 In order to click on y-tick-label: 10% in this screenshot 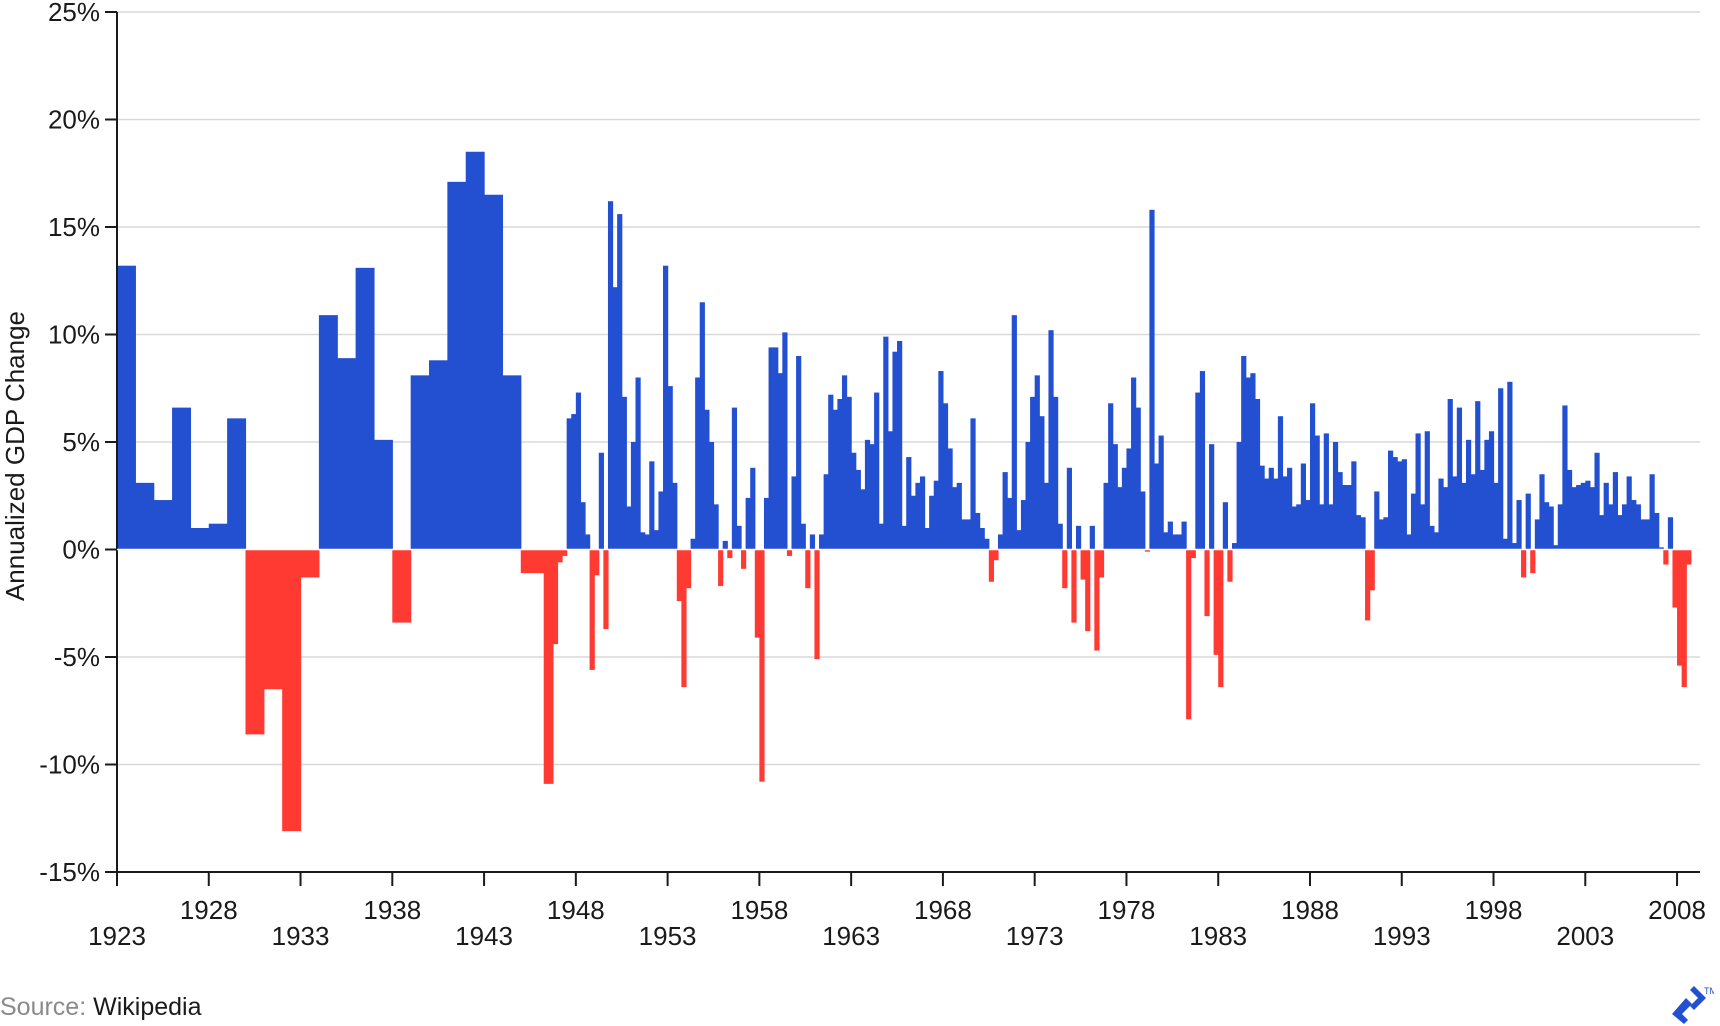, I will do `click(74, 335)`.